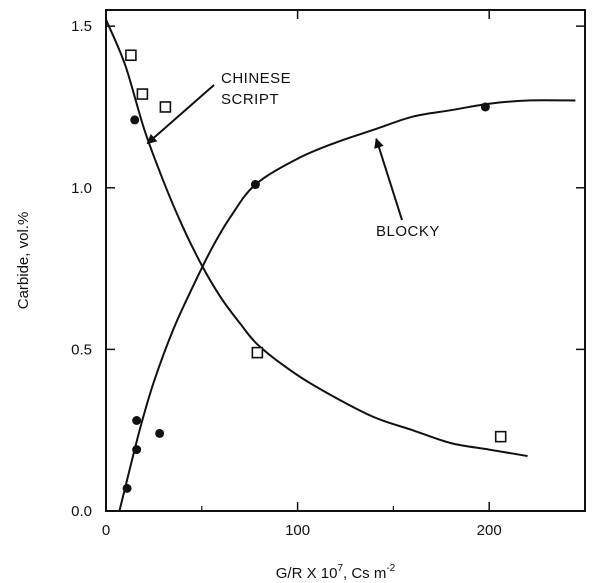 This screenshot has height=583, width=603. I want to click on annotations: CHINESE SCRIPT BLOCKY, so click(293, 155).